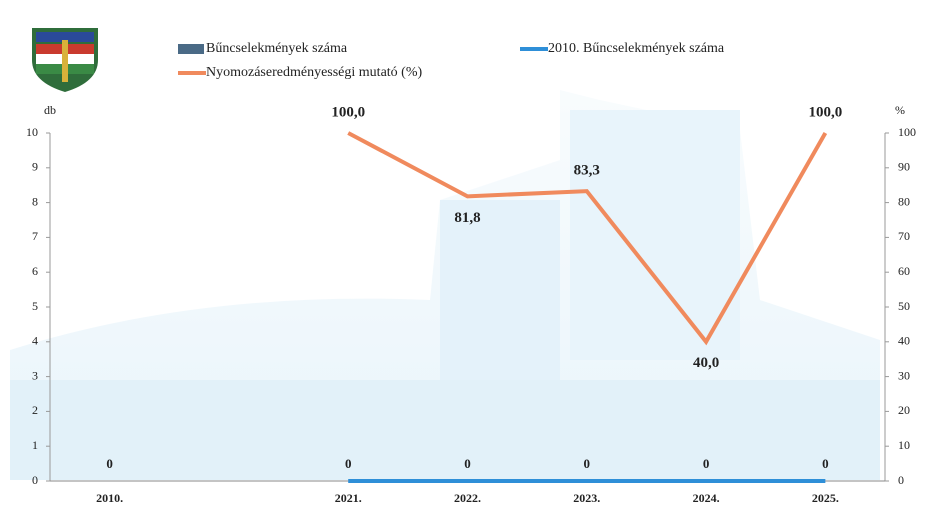  What do you see at coordinates (467, 498) in the screenshot?
I see `x-tick-label: 2022.` at bounding box center [467, 498].